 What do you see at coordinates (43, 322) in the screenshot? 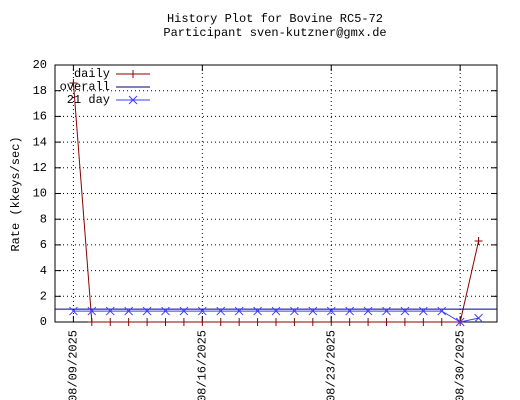
I see `y-tick-label: 0` at bounding box center [43, 322].